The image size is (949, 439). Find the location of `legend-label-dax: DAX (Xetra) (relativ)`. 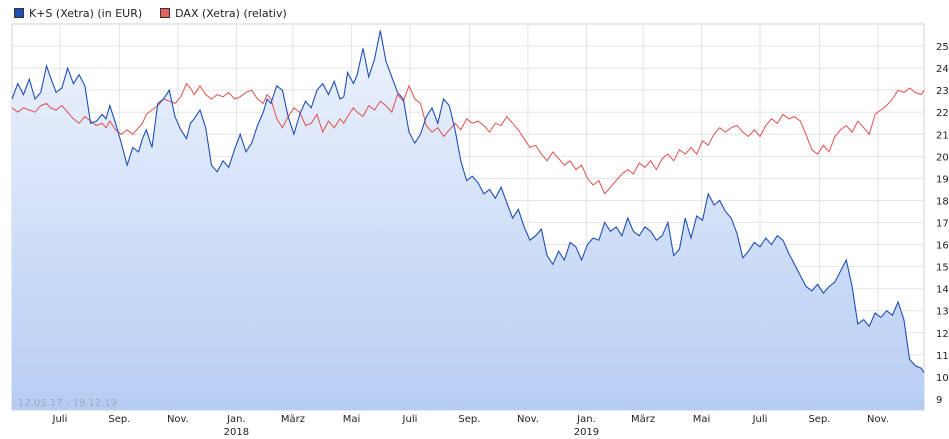

legend-label-dax: DAX (Xetra) (relativ) is located at coordinates (231, 13).